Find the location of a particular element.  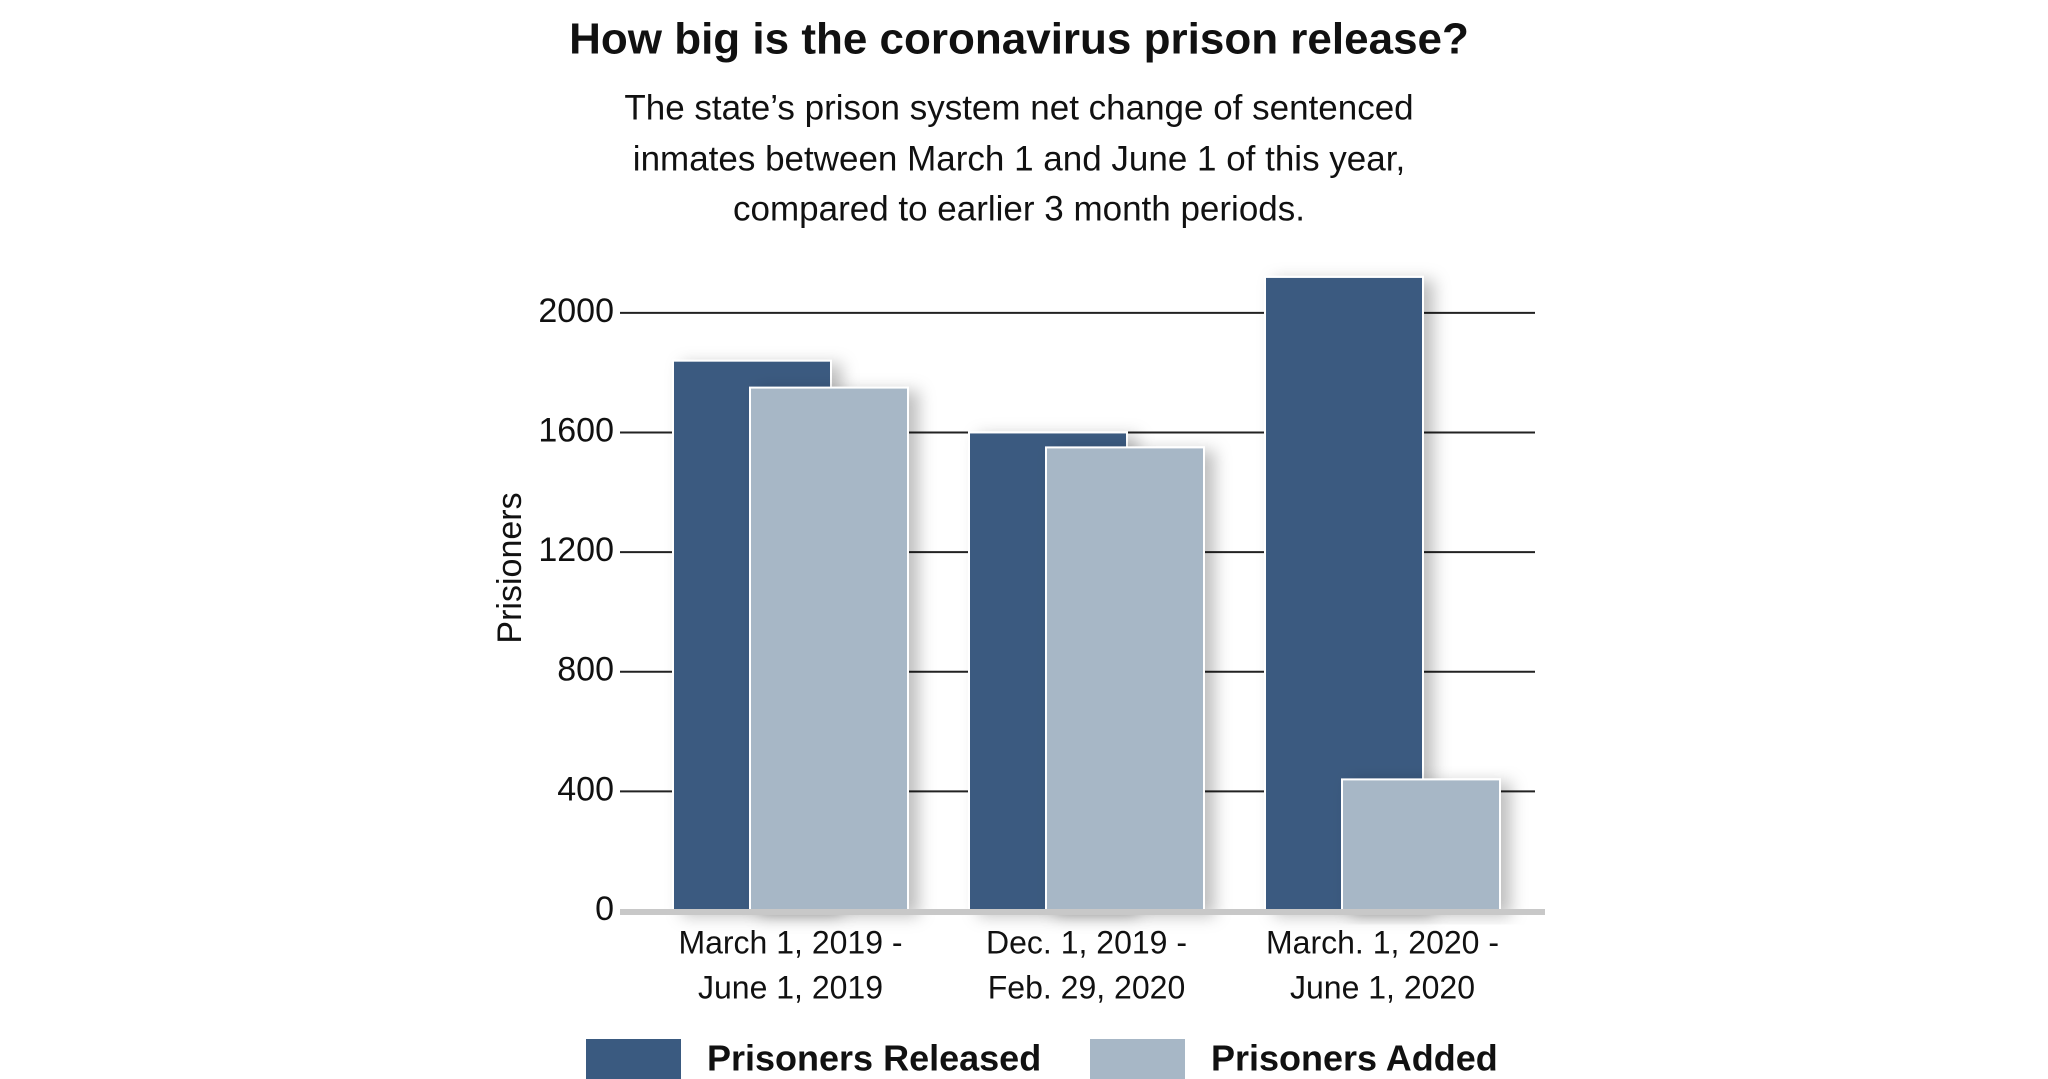

y-tick-label: 400 is located at coordinates (585, 789).